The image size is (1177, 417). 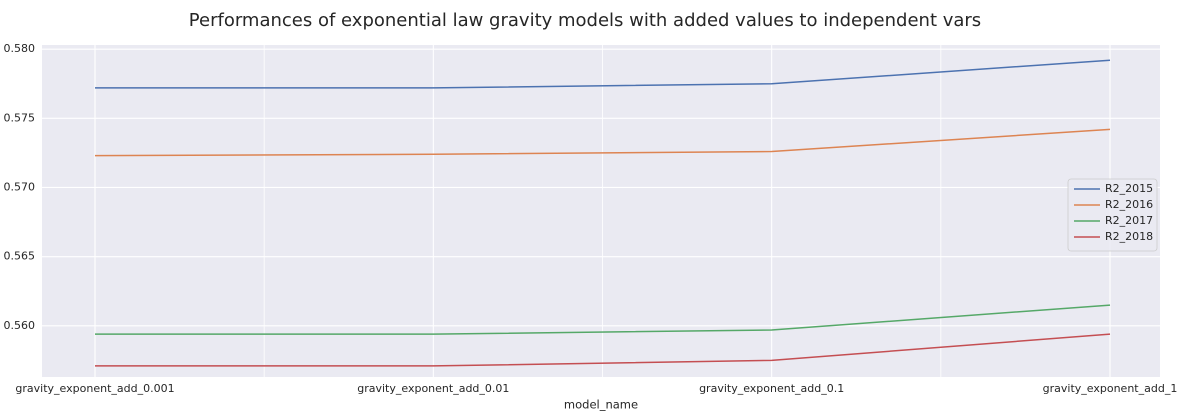 I want to click on legend: R2_2015 R2_2016 R2_2017 R2_2018, so click(x=1112, y=215).